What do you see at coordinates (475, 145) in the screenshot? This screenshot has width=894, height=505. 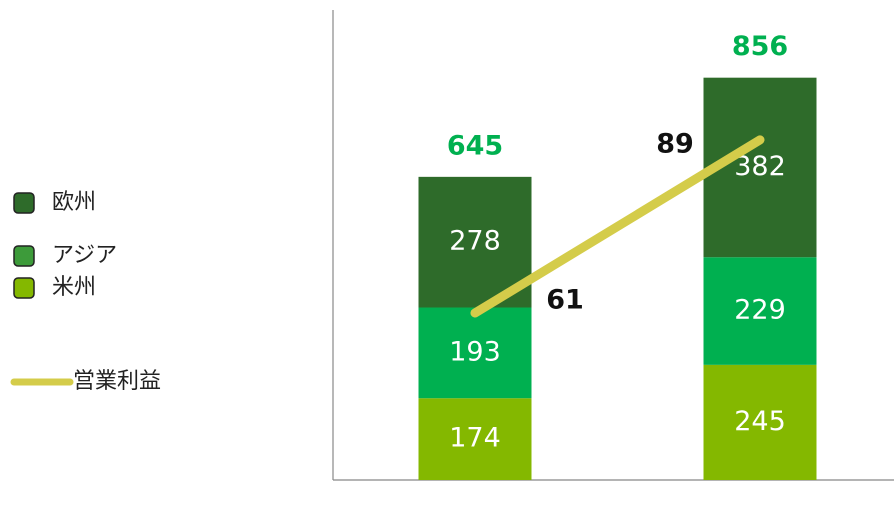 I see `total-label: 645` at bounding box center [475, 145].